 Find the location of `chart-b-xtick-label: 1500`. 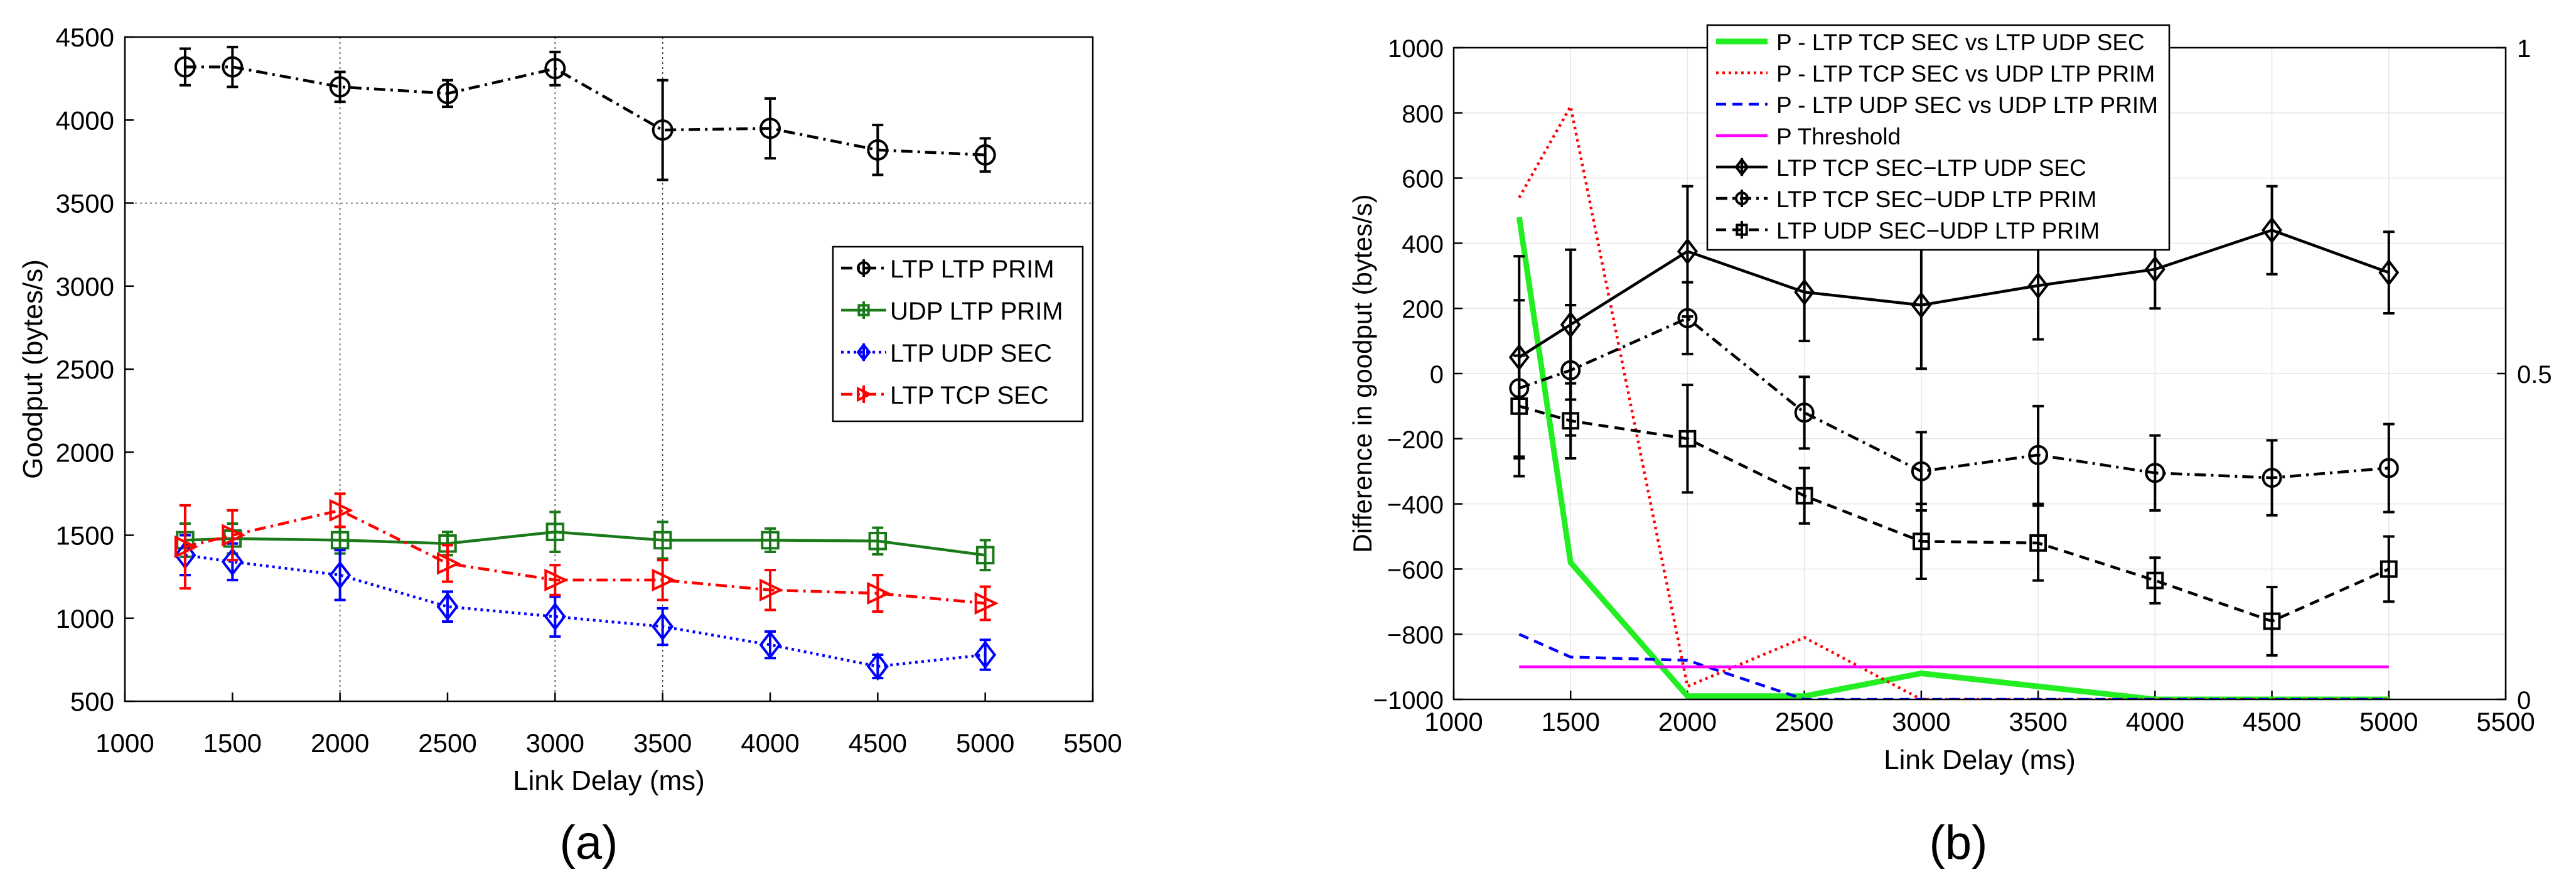

chart-b-xtick-label: 1500 is located at coordinates (1571, 721).